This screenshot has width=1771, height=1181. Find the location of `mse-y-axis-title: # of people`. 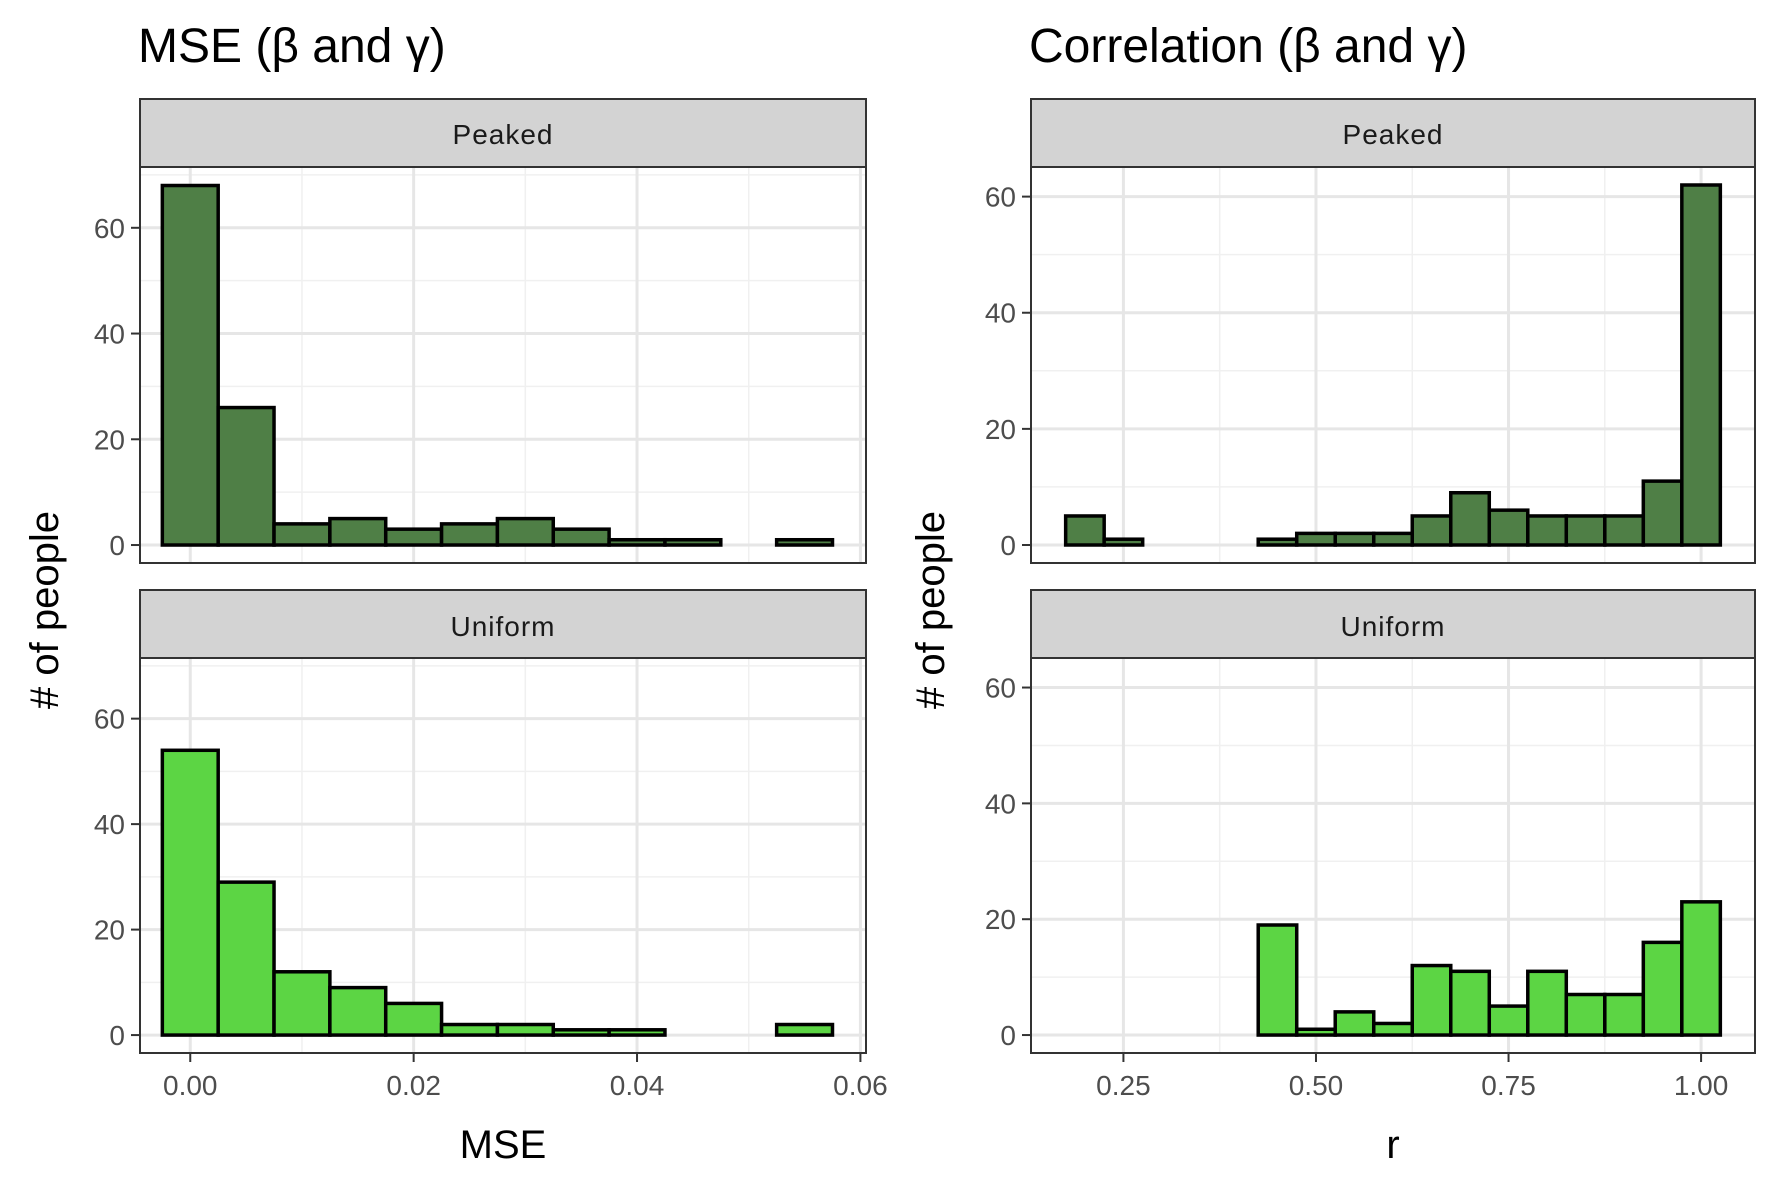

mse-y-axis-title: # of people is located at coordinates (45, 610).